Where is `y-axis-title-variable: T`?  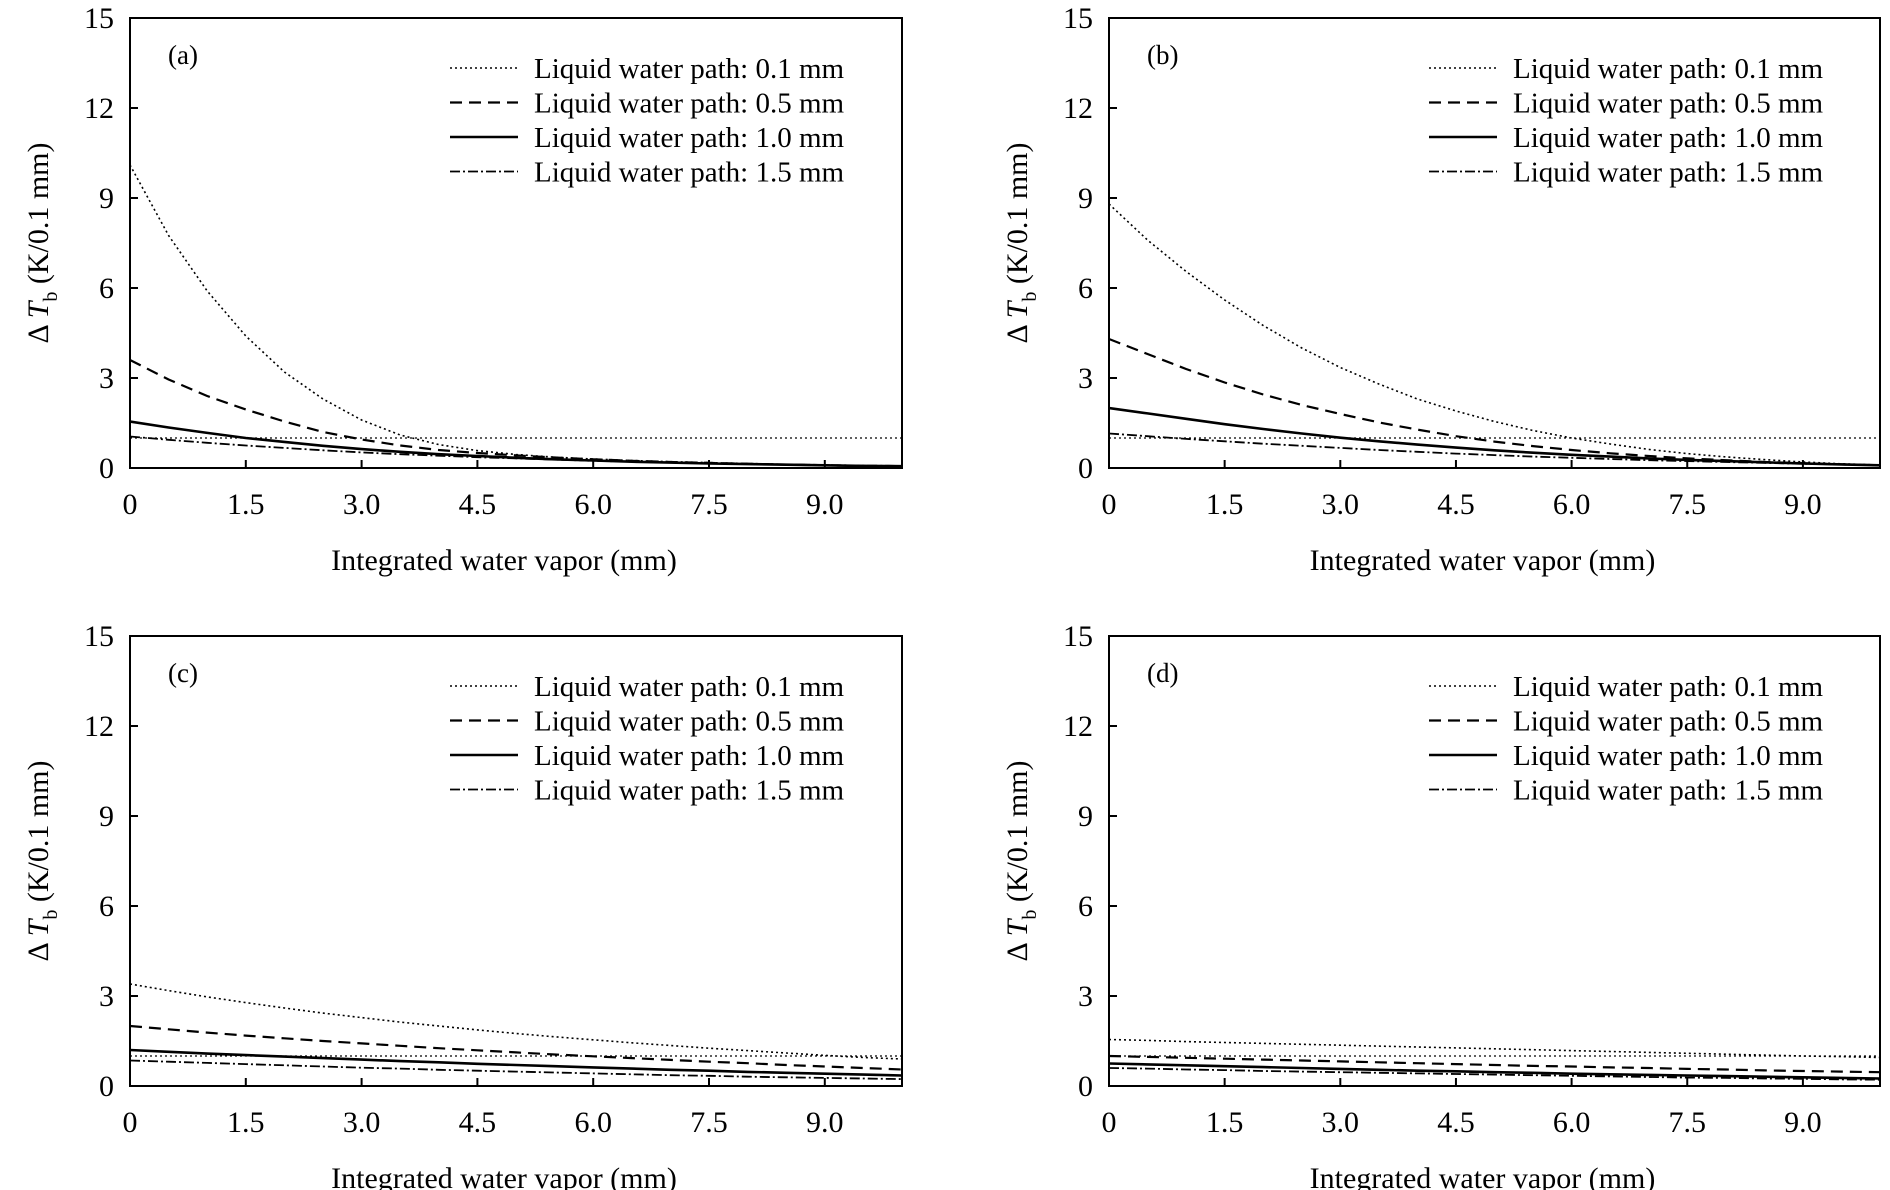 y-axis-title-variable: T is located at coordinates (38, 926).